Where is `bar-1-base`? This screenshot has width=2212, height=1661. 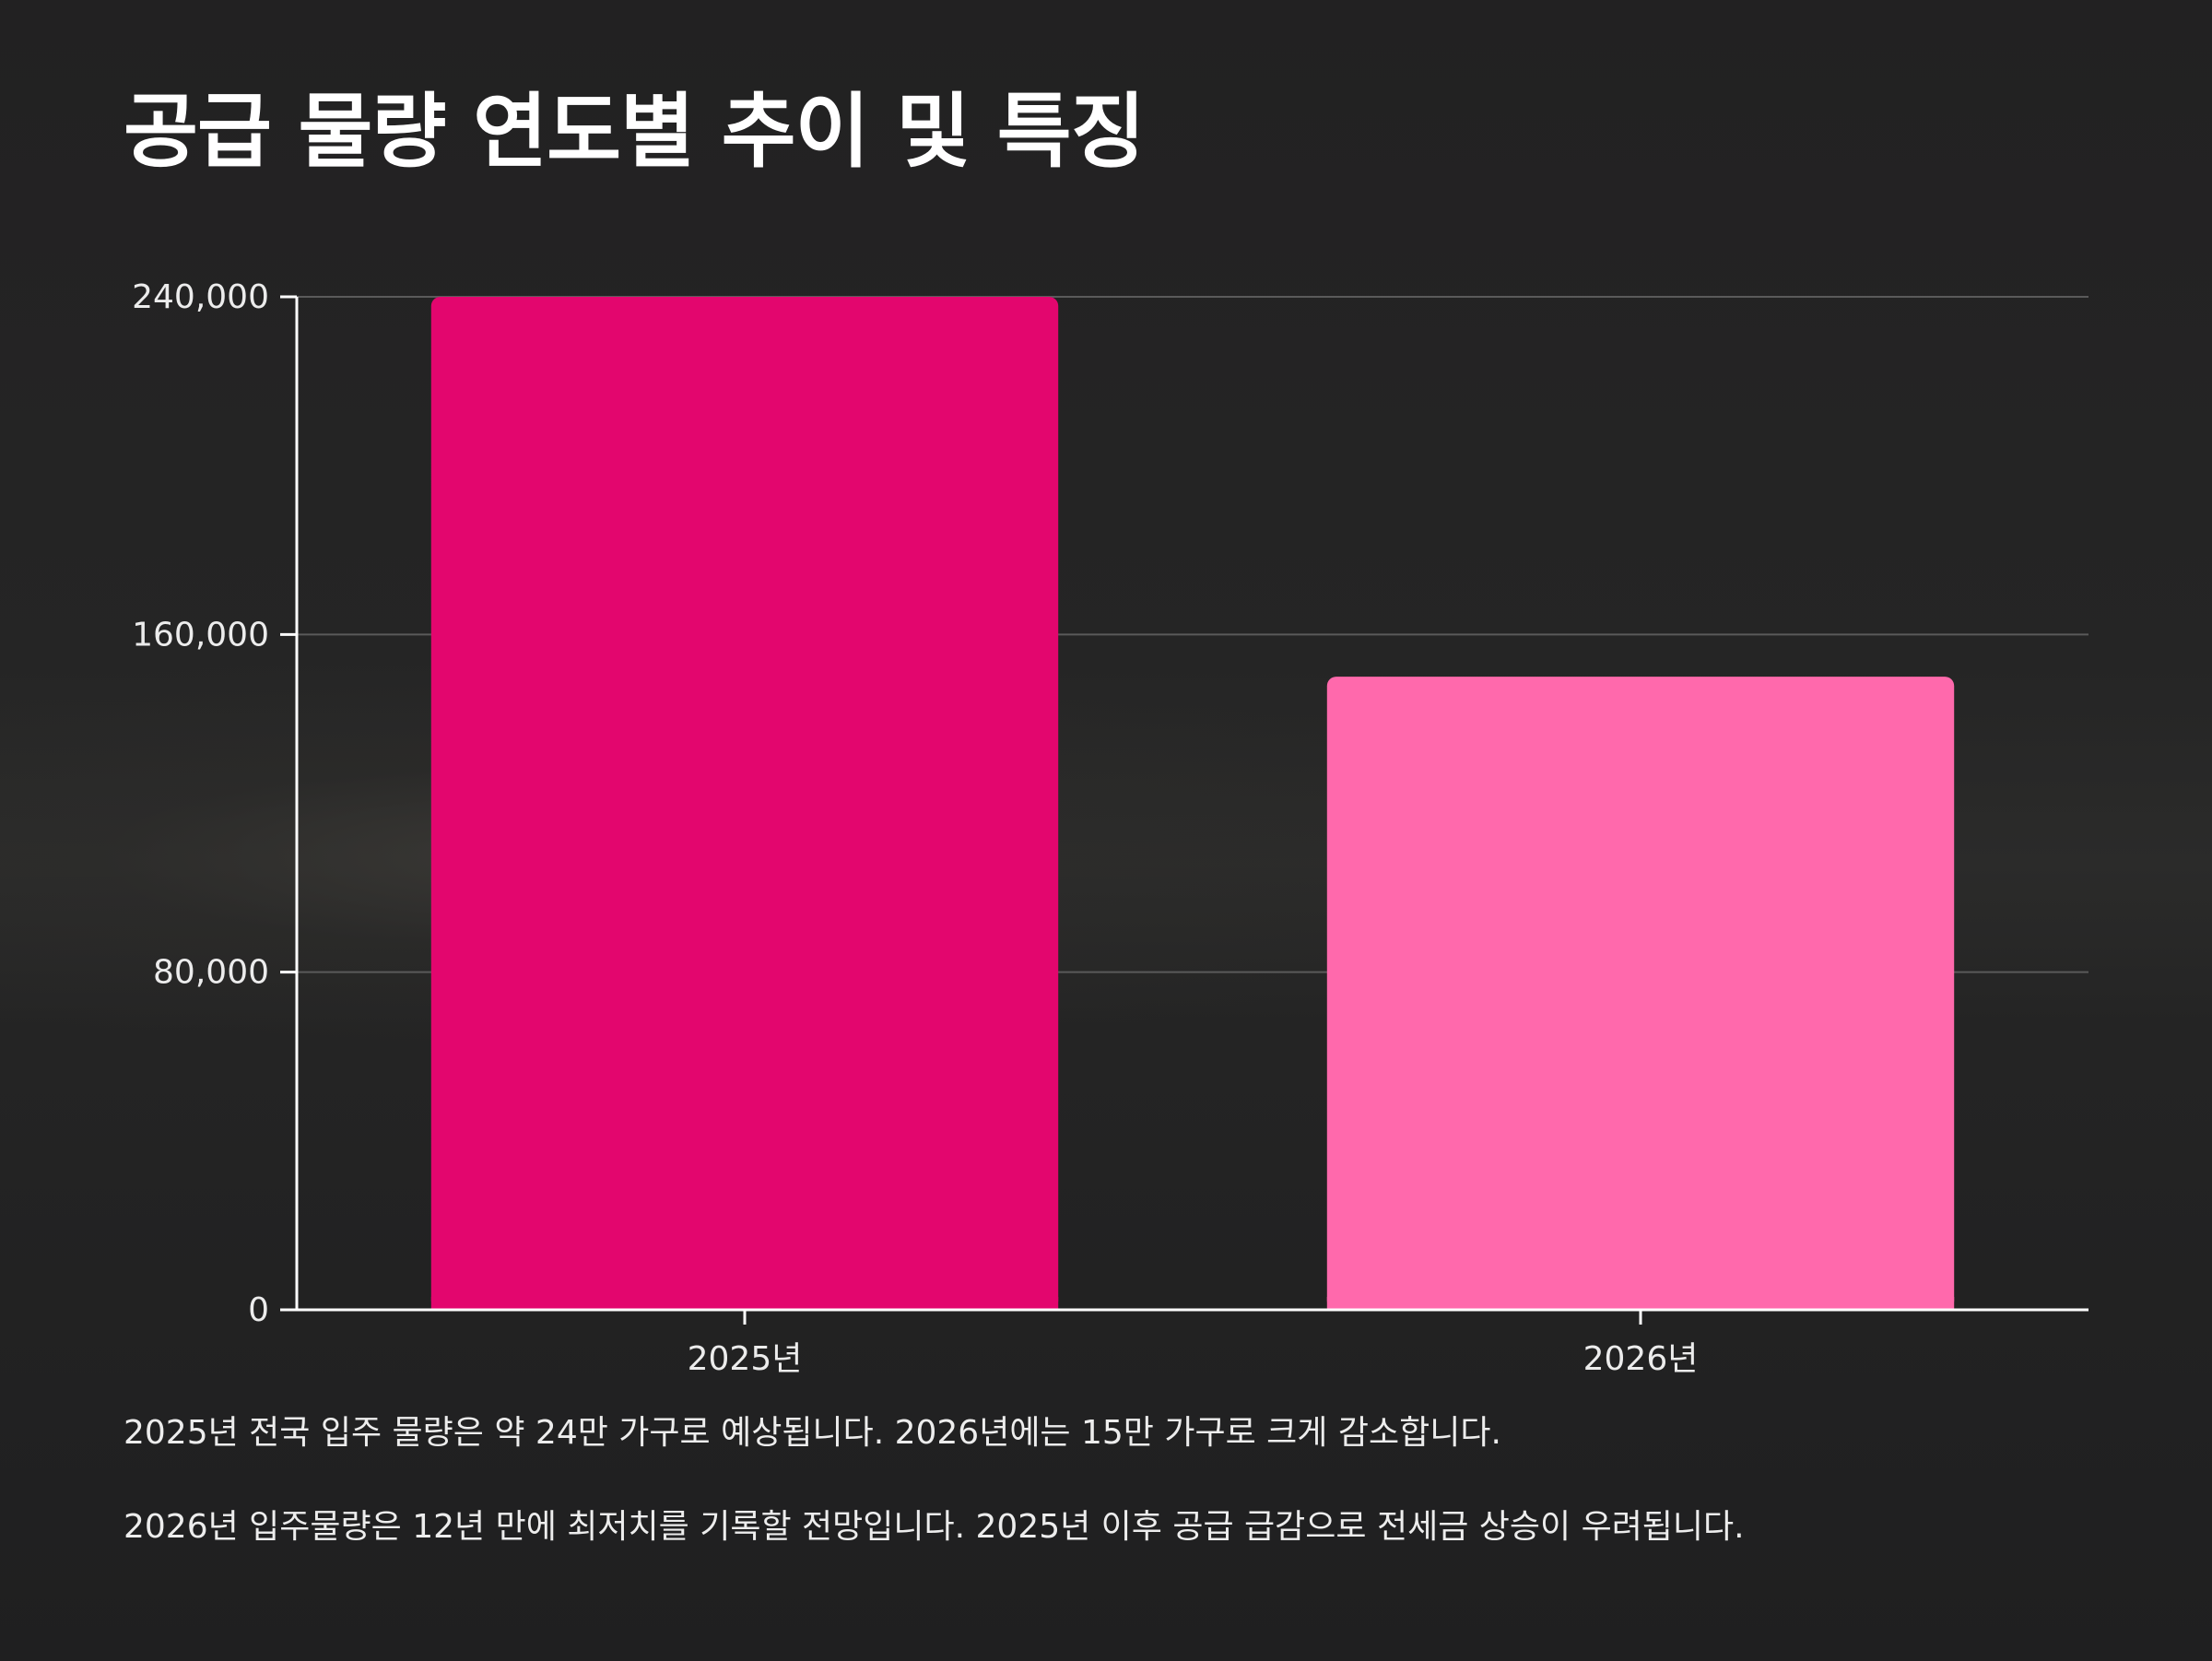 bar-1-base is located at coordinates (1640, 1303).